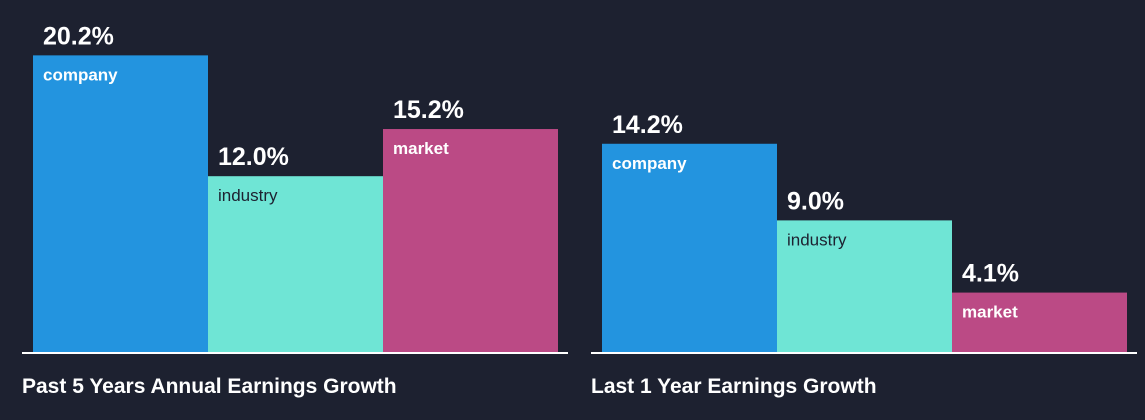 This screenshot has height=420, width=1145. I want to click on chart-title: Past 5 Years Annual Earnings Growth, so click(209, 386).